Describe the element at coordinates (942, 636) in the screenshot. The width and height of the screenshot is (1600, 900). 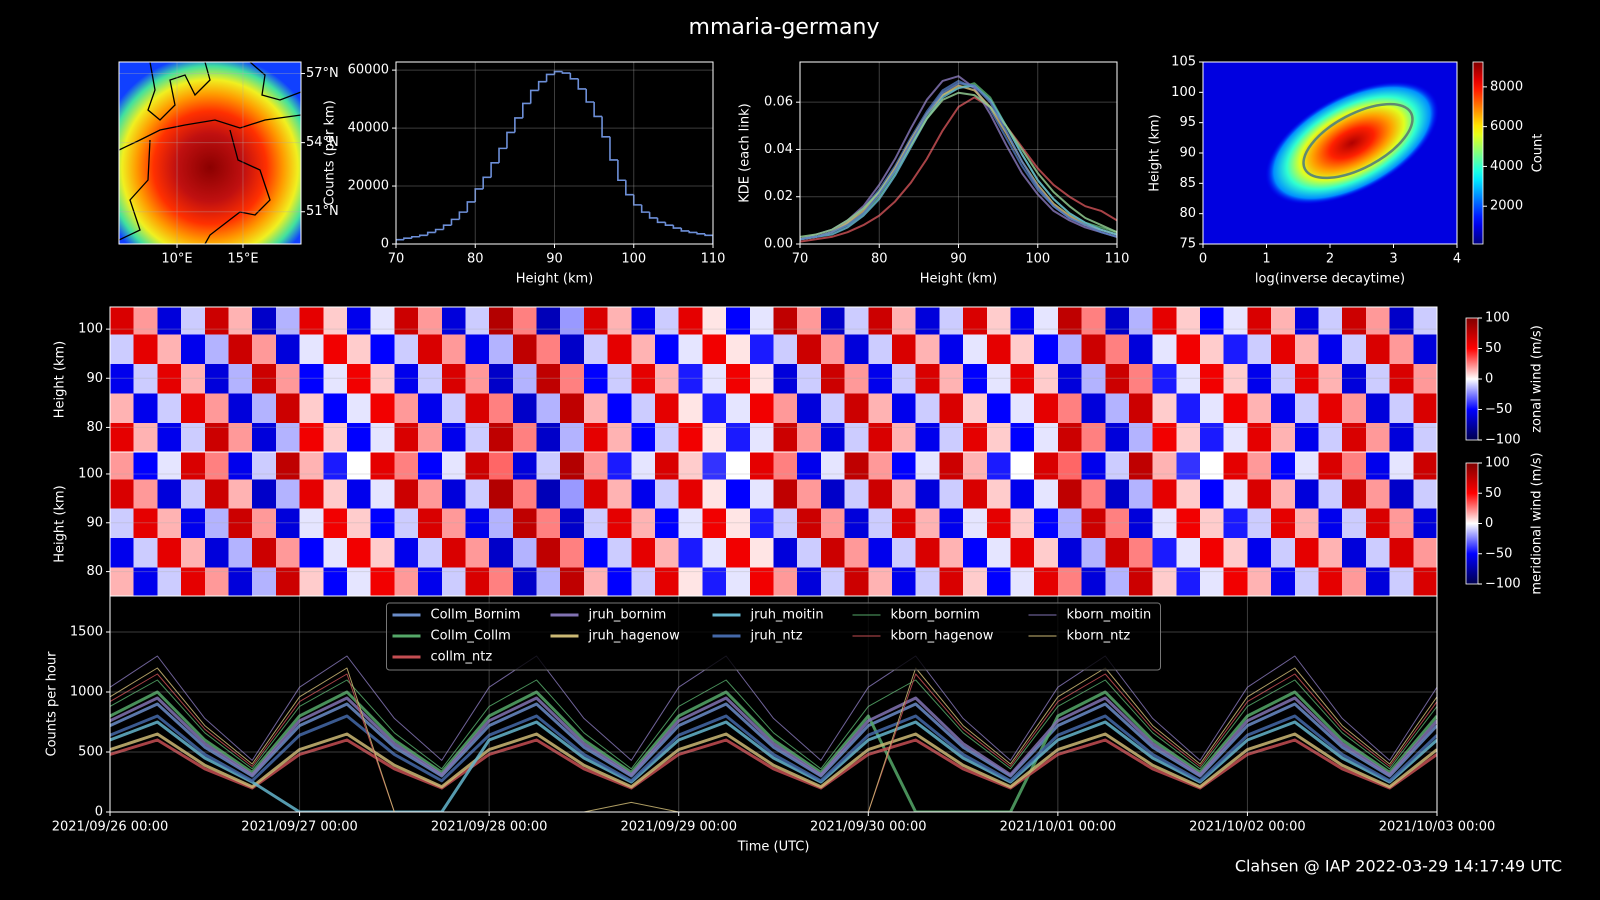
I see `legend-label: kborn_hagenow` at that location.